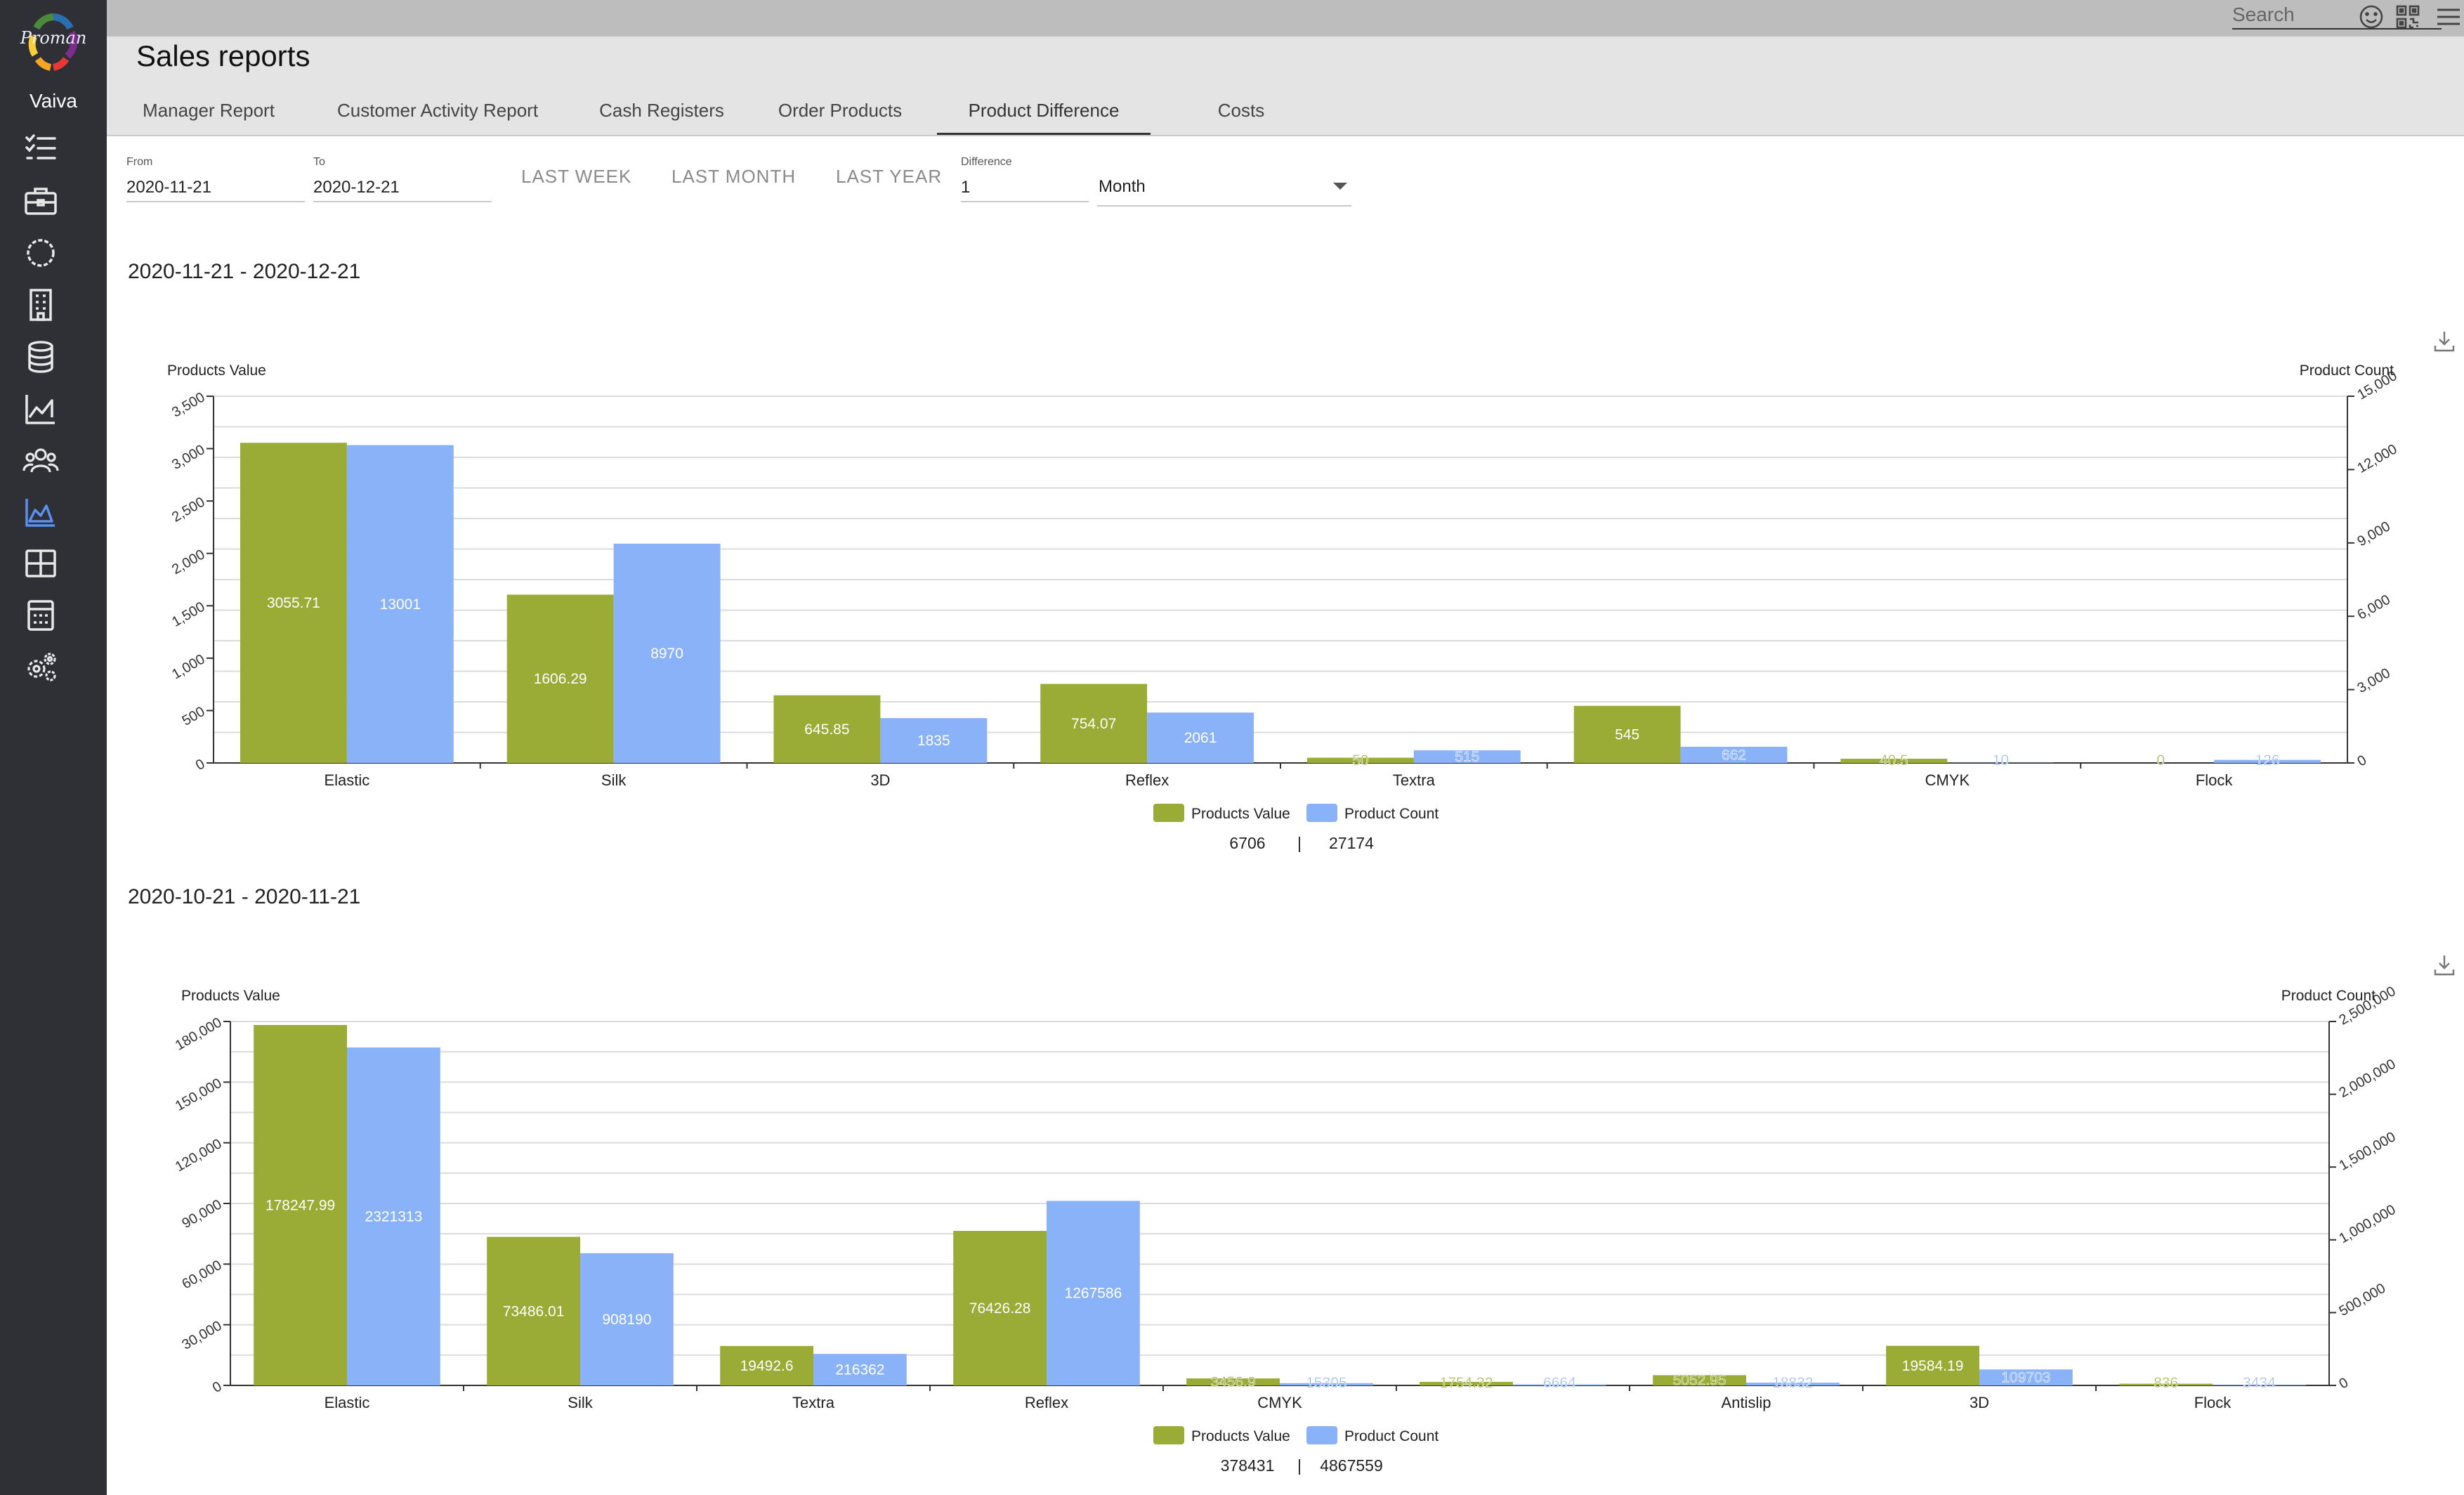 This screenshot has height=1495, width=2464. What do you see at coordinates (1093, 1294) in the screenshot?
I see `data-label-product-count: 1267586` at bounding box center [1093, 1294].